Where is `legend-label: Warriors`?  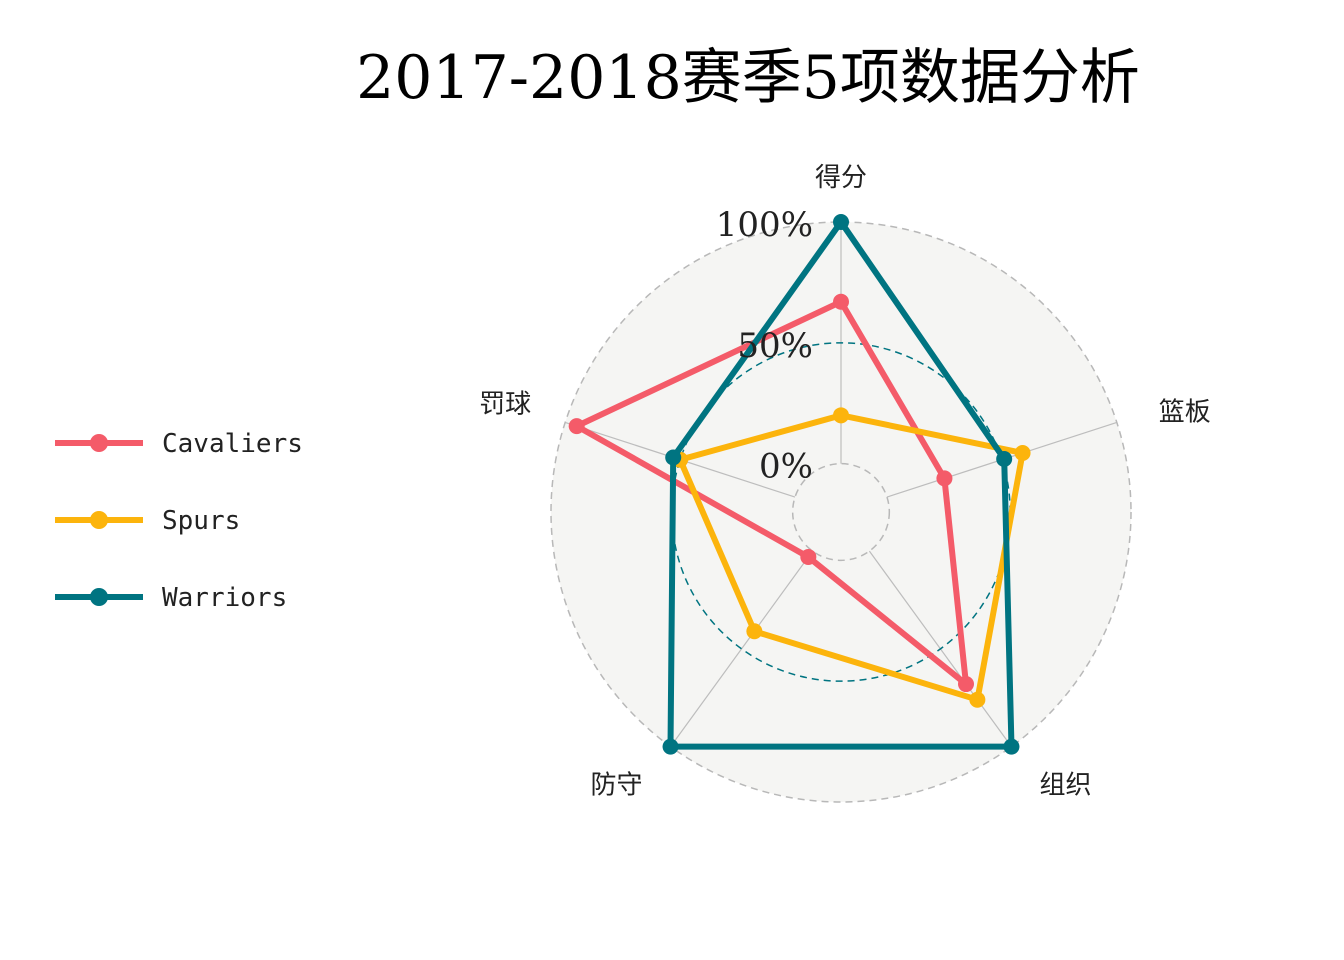 legend-label: Warriors is located at coordinates (224, 598).